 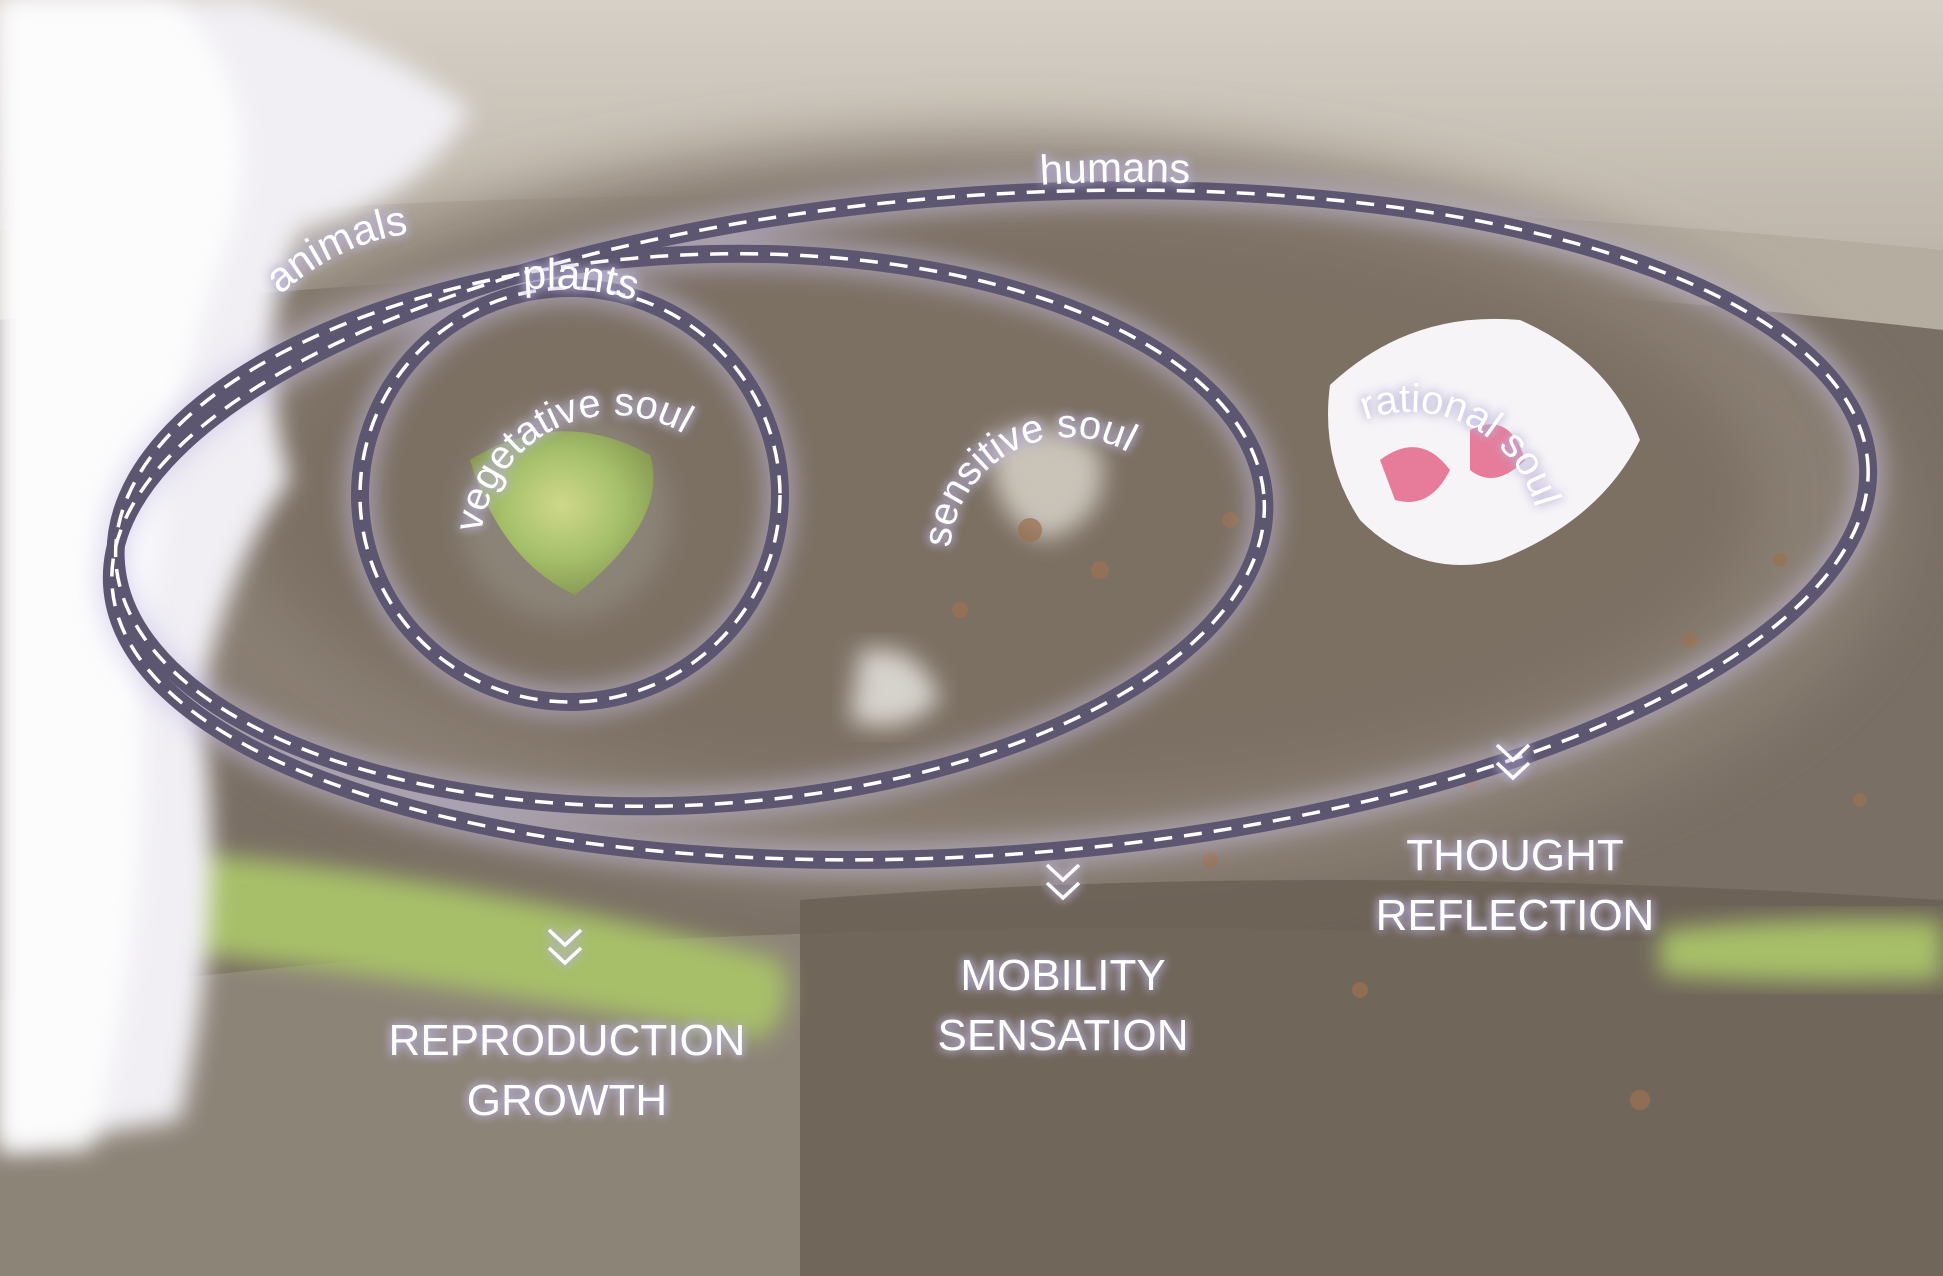 What do you see at coordinates (1515, 915) in the screenshot?
I see `faculty-reflection: REFLECTION` at bounding box center [1515, 915].